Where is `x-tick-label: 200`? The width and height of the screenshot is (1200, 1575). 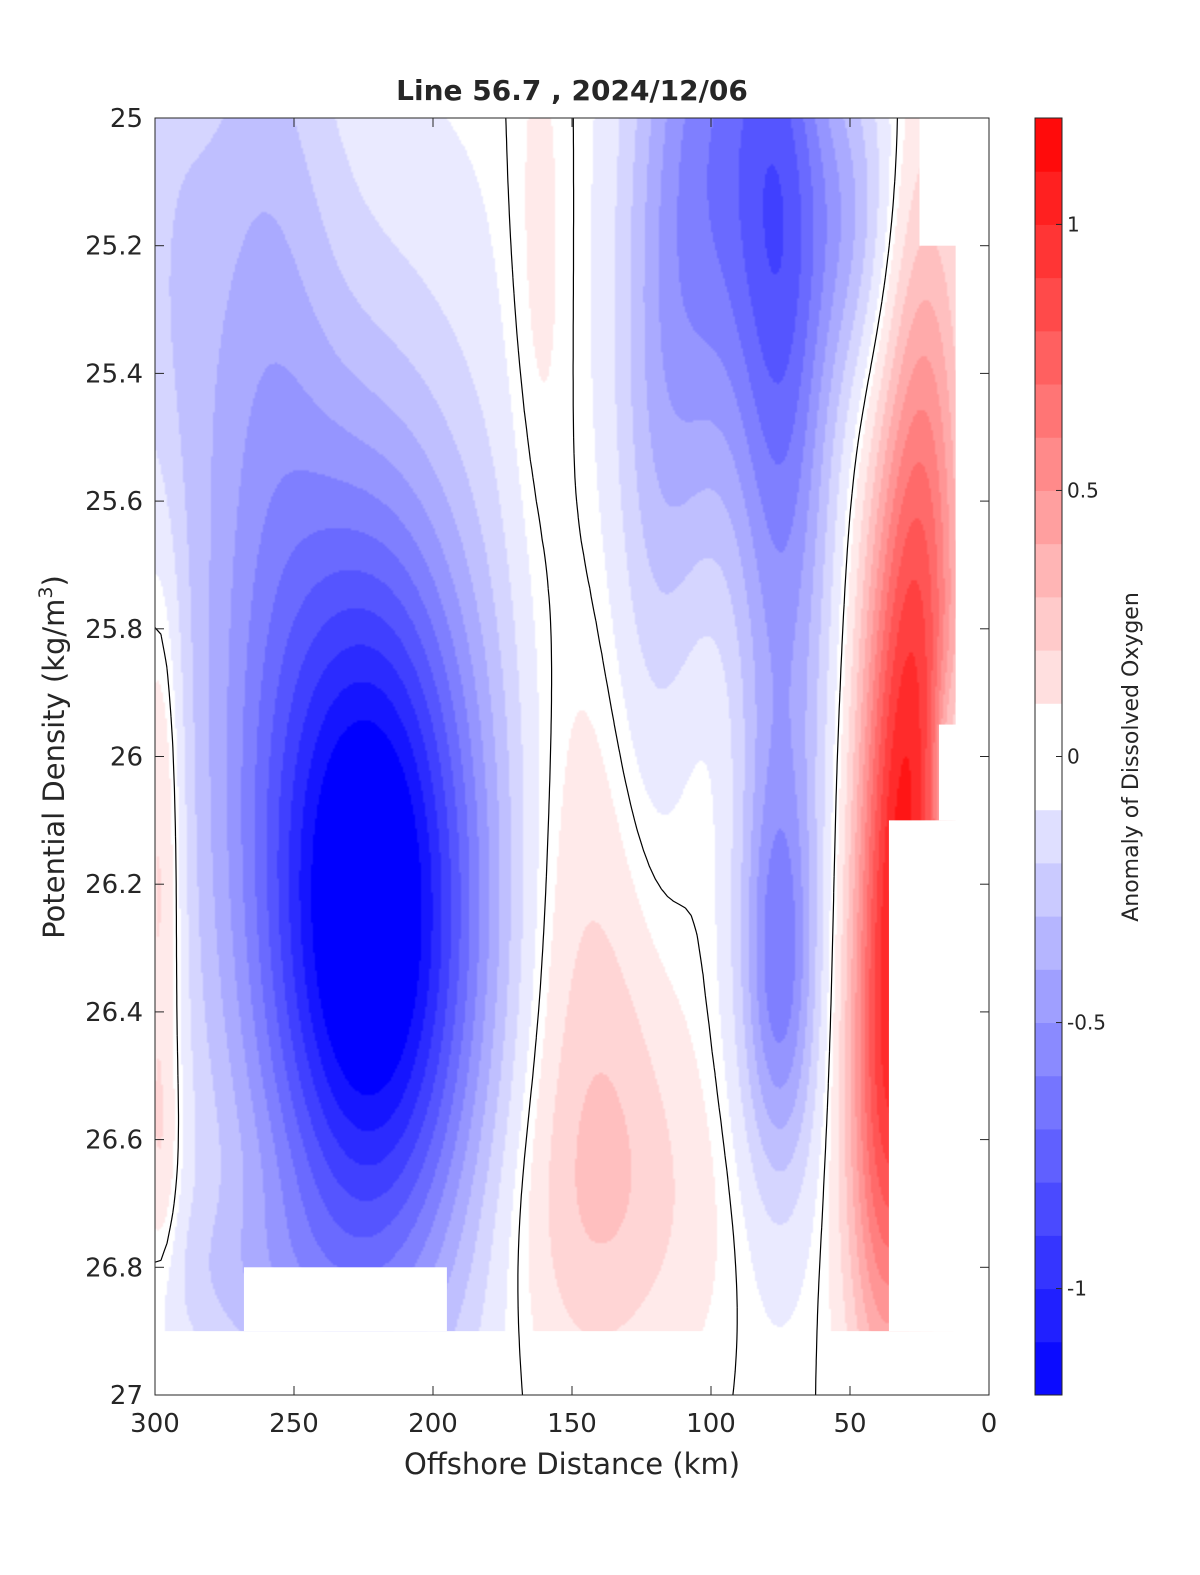
x-tick-label: 200 is located at coordinates (433, 1424).